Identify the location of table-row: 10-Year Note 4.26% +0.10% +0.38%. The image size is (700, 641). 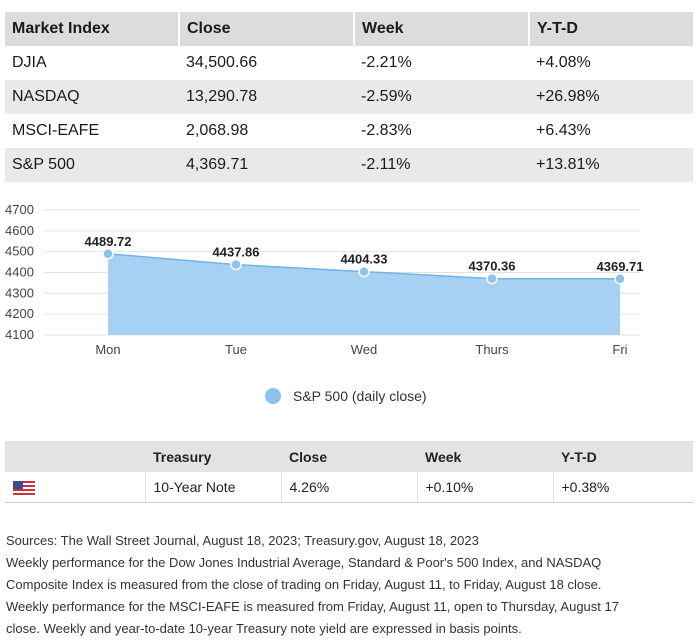
(349, 487).